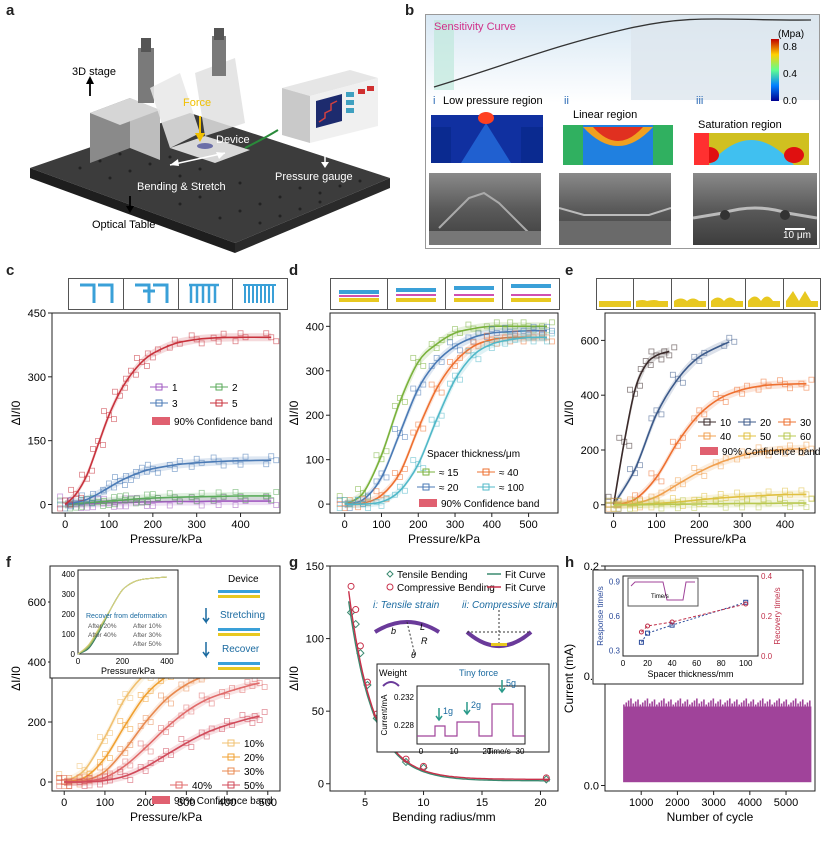 This screenshot has width=827, height=842. Describe the element at coordinates (235, 388) in the screenshot. I see `legend-label: 2` at that location.